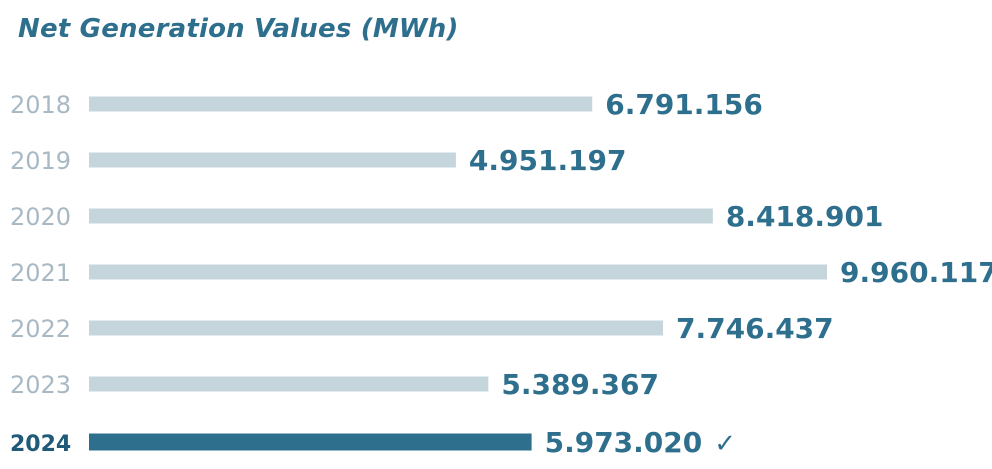 The height and width of the screenshot is (469, 992). I want to click on bar-2024, so click(310, 442).